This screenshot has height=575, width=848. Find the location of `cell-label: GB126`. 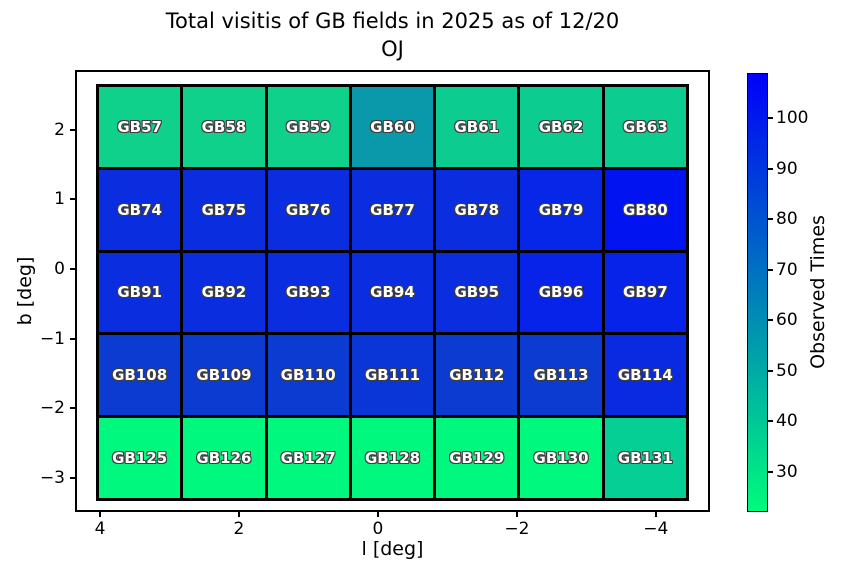

cell-label: GB126 is located at coordinates (224, 458).